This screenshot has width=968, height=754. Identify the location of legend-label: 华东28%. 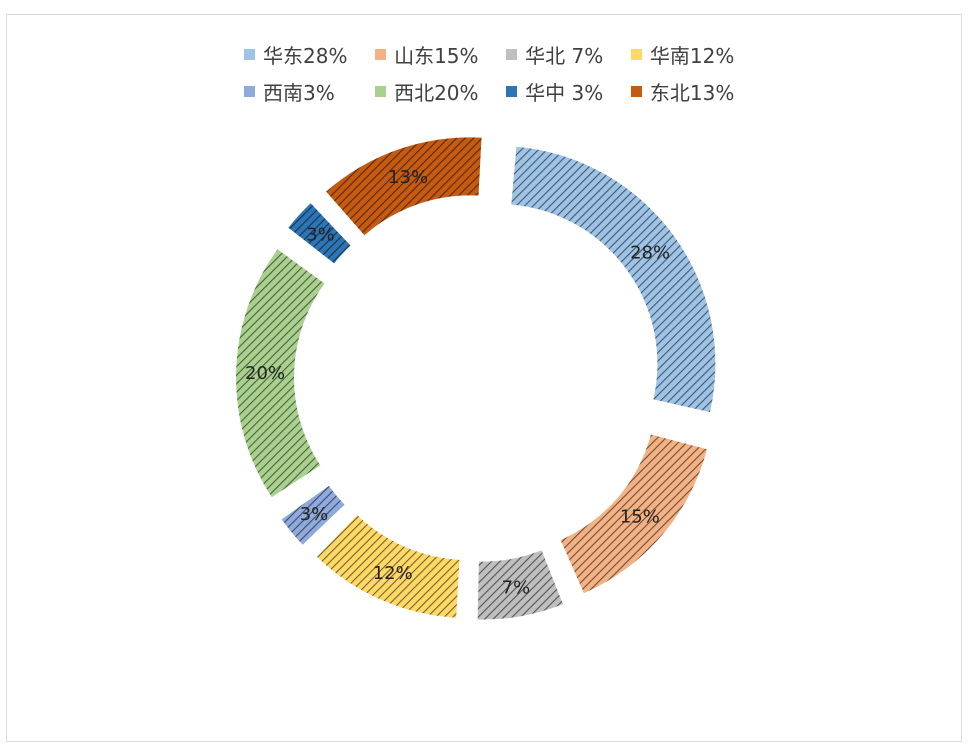
(305, 56).